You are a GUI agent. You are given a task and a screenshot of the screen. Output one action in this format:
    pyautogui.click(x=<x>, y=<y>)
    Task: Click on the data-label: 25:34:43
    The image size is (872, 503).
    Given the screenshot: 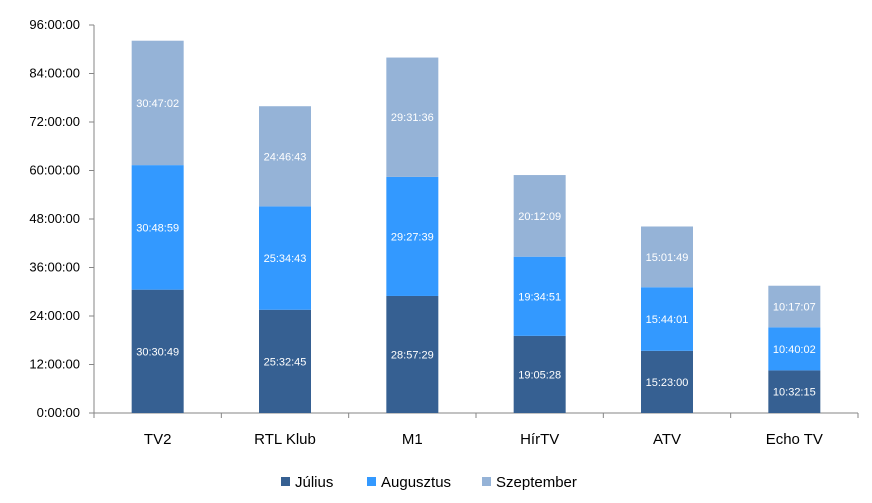 What is the action you would take?
    pyautogui.click(x=285, y=259)
    